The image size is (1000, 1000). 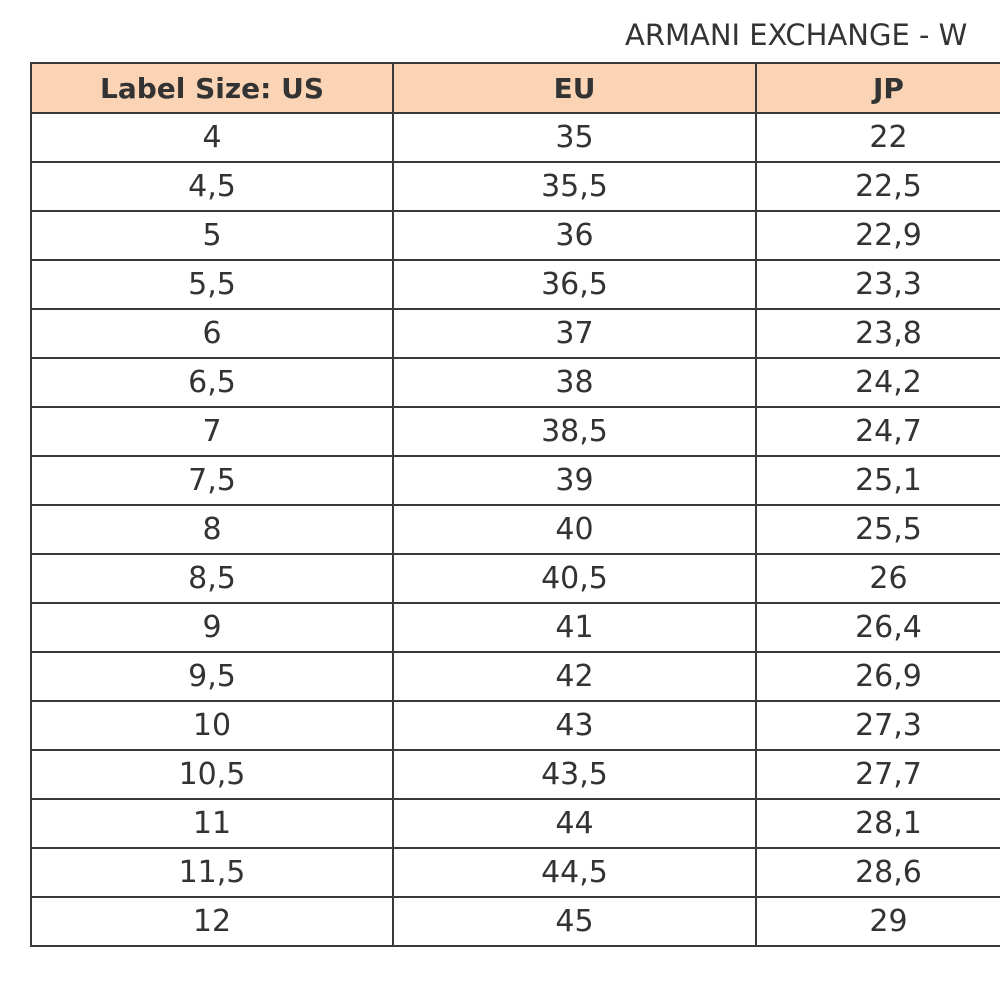 I want to click on jp-size-cell: 28,6, so click(x=877, y=872).